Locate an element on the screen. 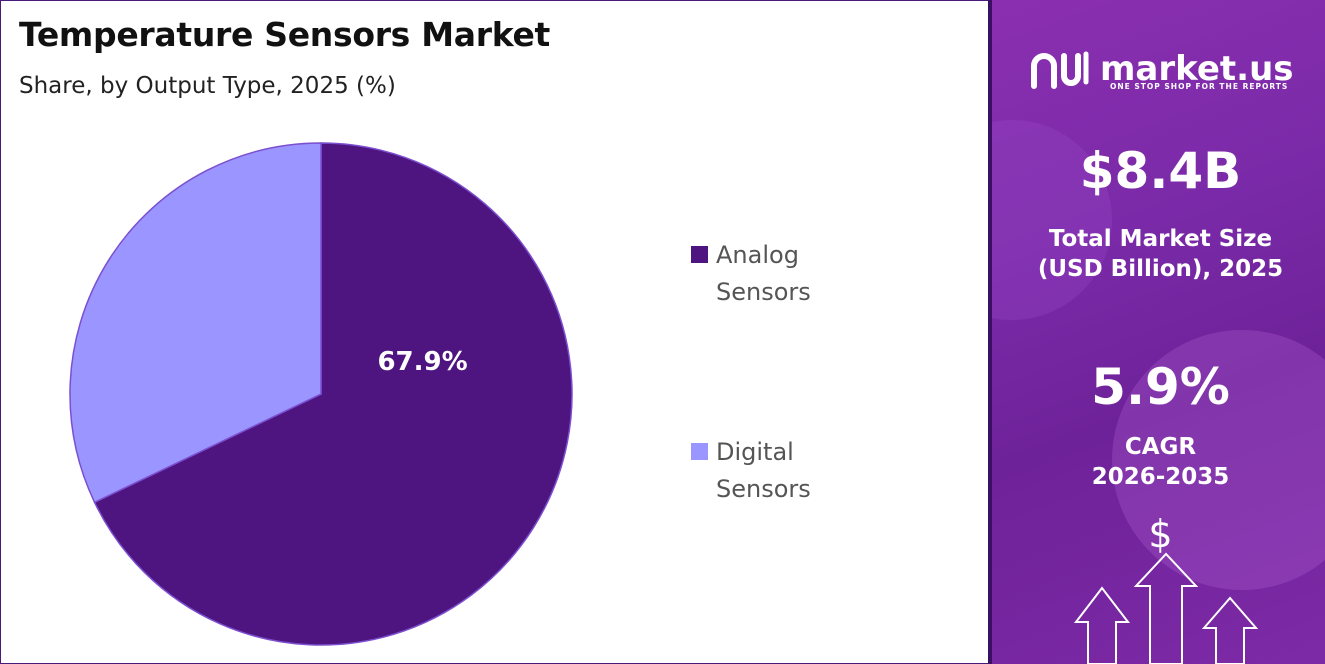 This screenshot has width=1325, height=664. legend-swatch-analog is located at coordinates (699, 254).